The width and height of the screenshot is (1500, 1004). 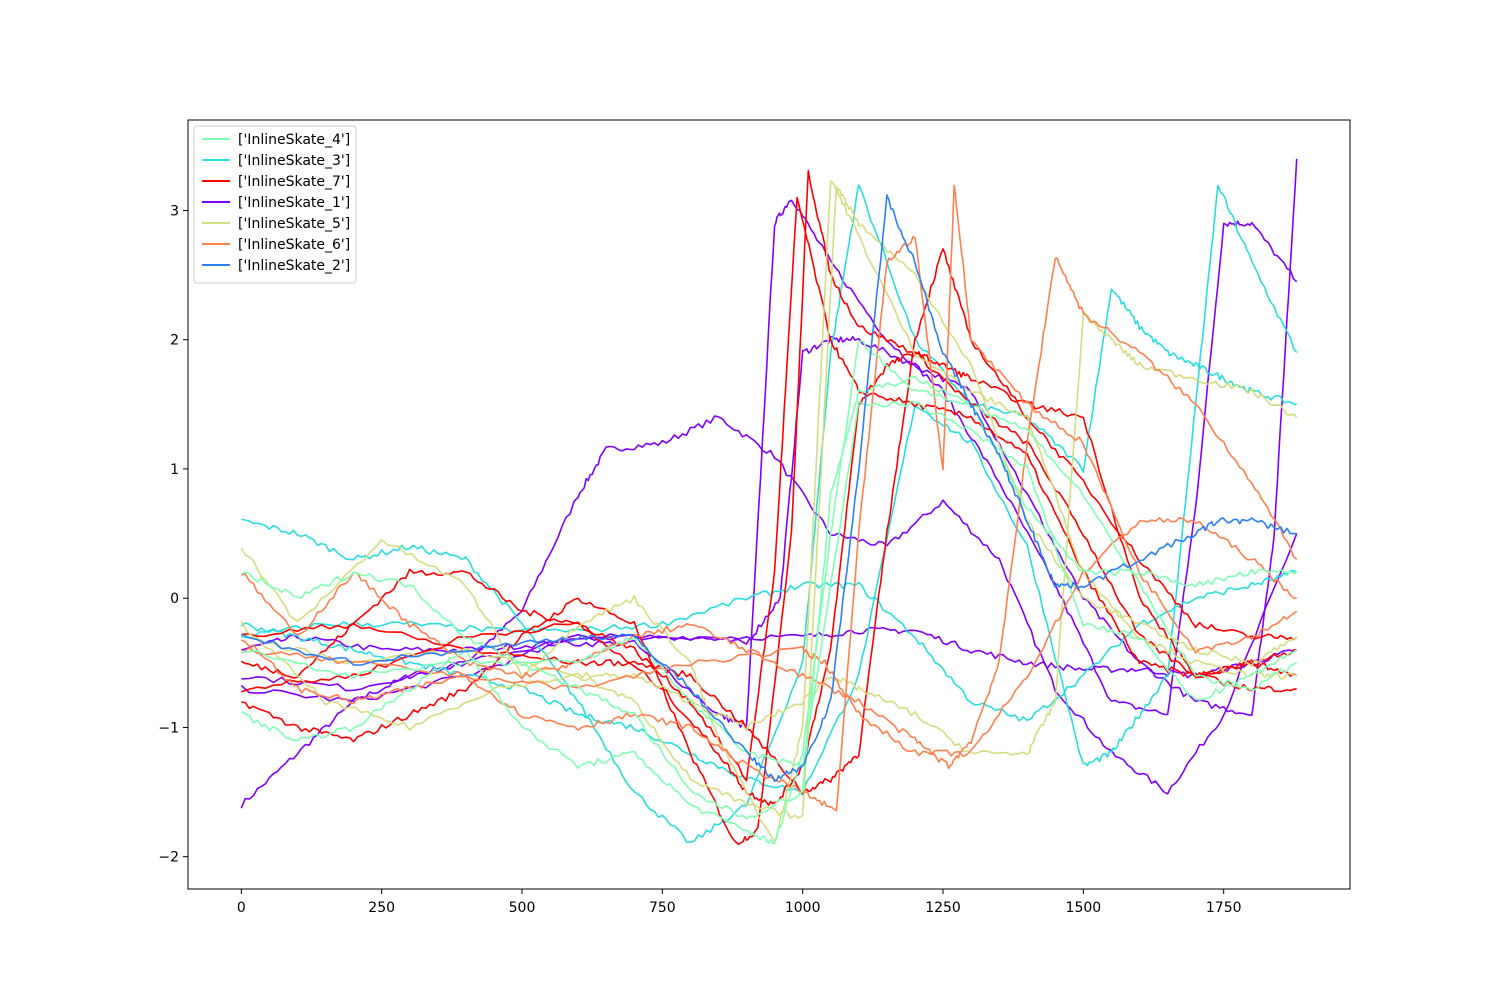 What do you see at coordinates (943, 908) in the screenshot?
I see `x-tick-label: 1250` at bounding box center [943, 908].